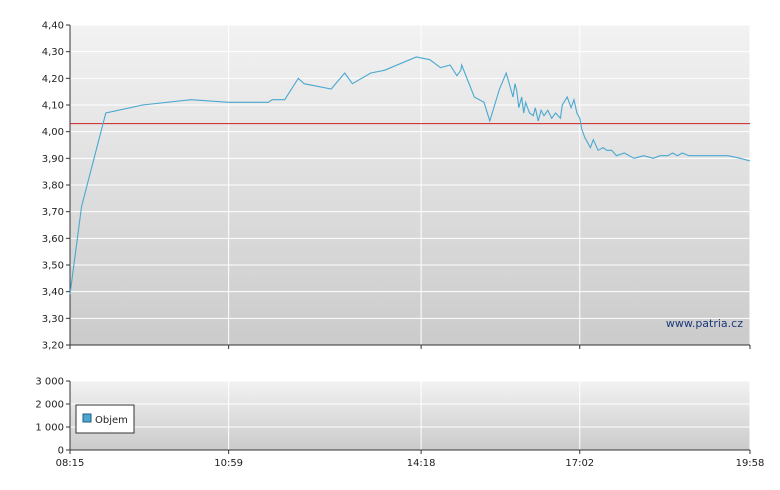 Image resolution: width=780 pixels, height=490 pixels. I want to click on price-y-tick-label: 4,30, so click(53, 52).